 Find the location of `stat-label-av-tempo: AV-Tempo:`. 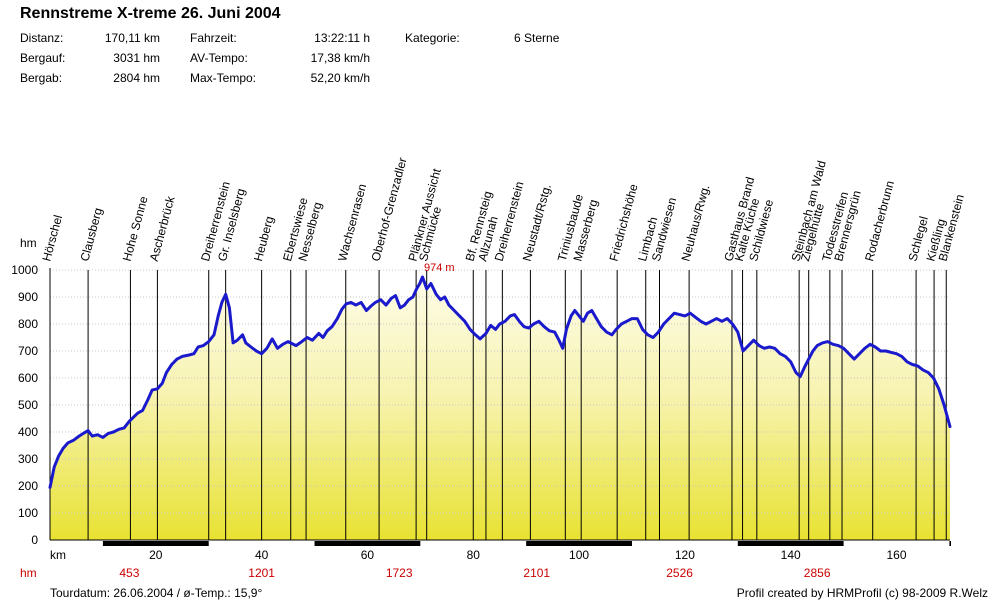

stat-label-av-tempo: AV-Tempo: is located at coordinates (219, 58).